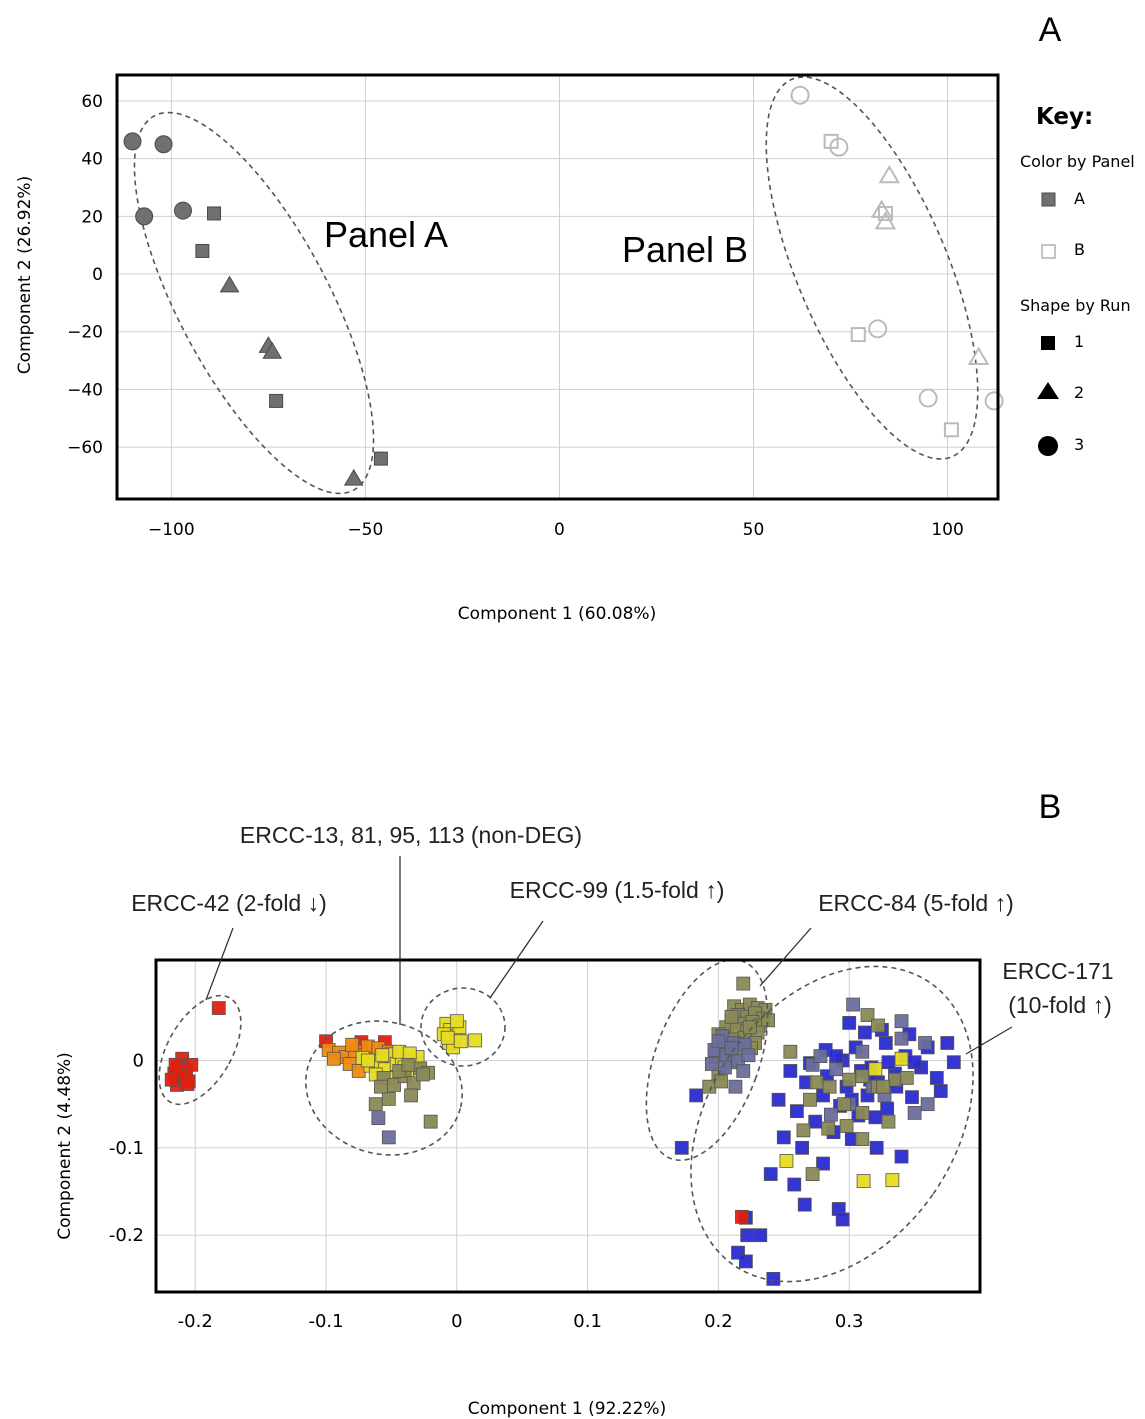  I want to click on annotation-panel-a: Panel A, so click(386, 234).